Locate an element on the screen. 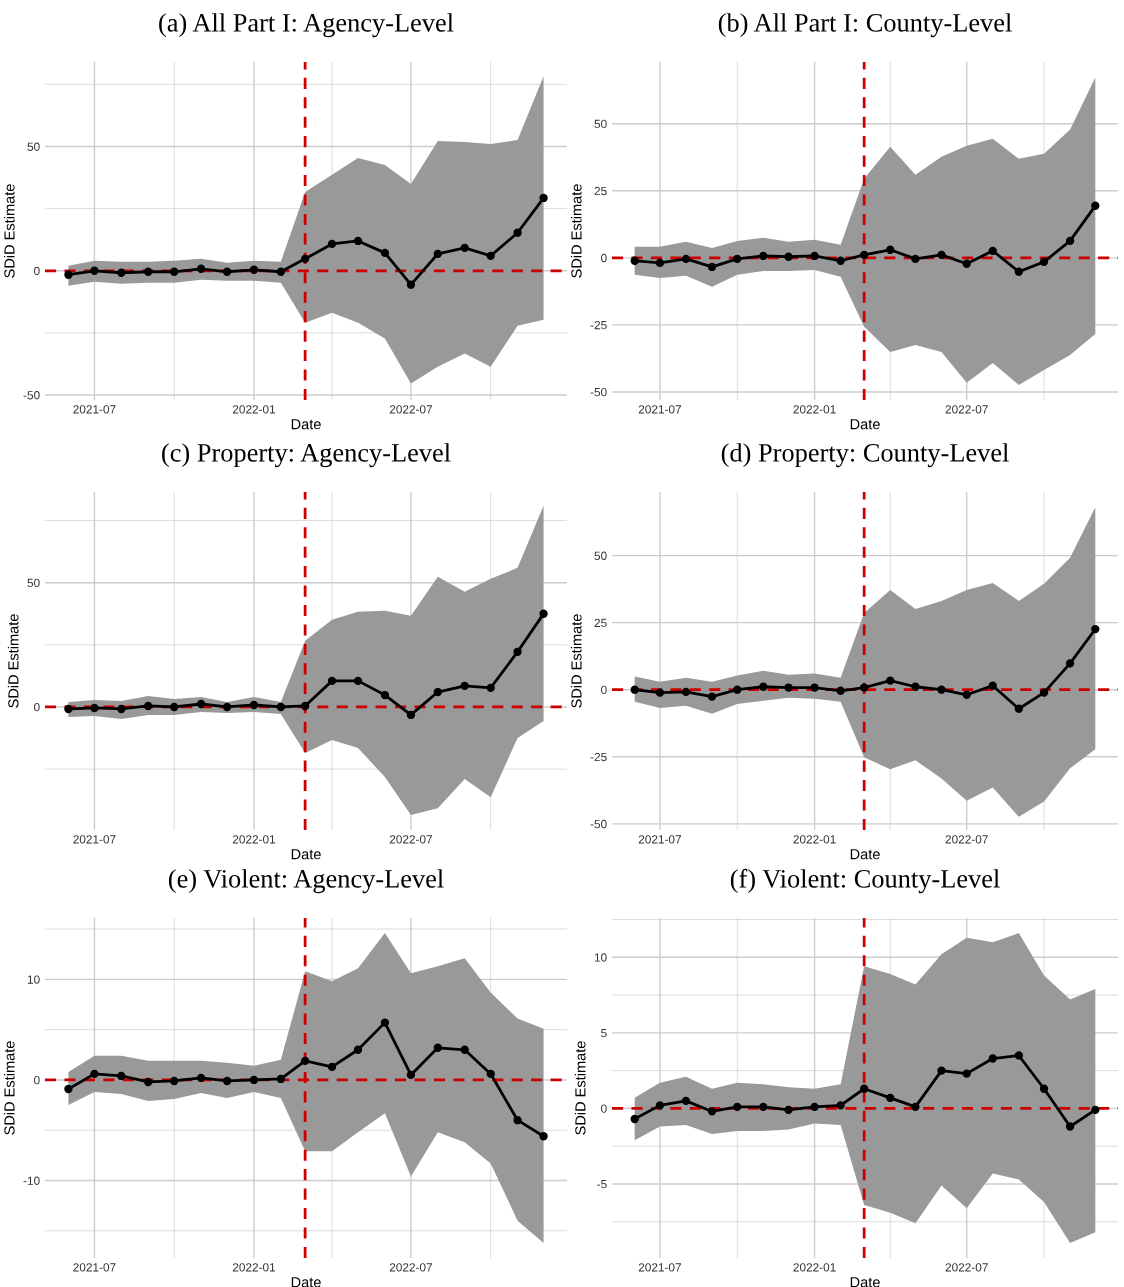  y-tick-label: -10 is located at coordinates (31, 1180).